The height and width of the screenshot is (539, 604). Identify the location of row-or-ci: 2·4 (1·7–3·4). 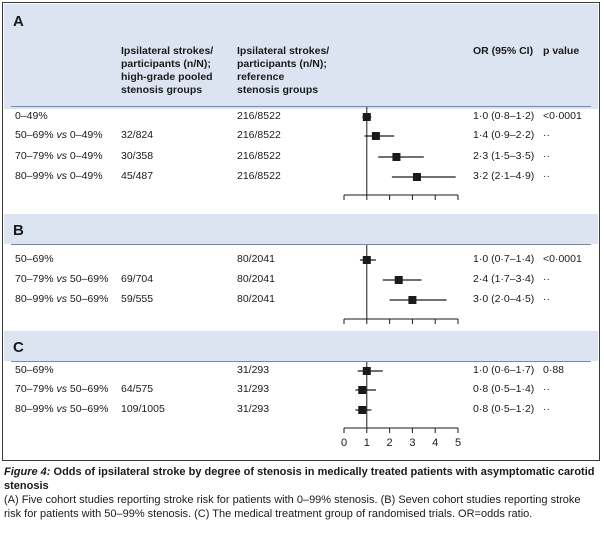
(504, 279).